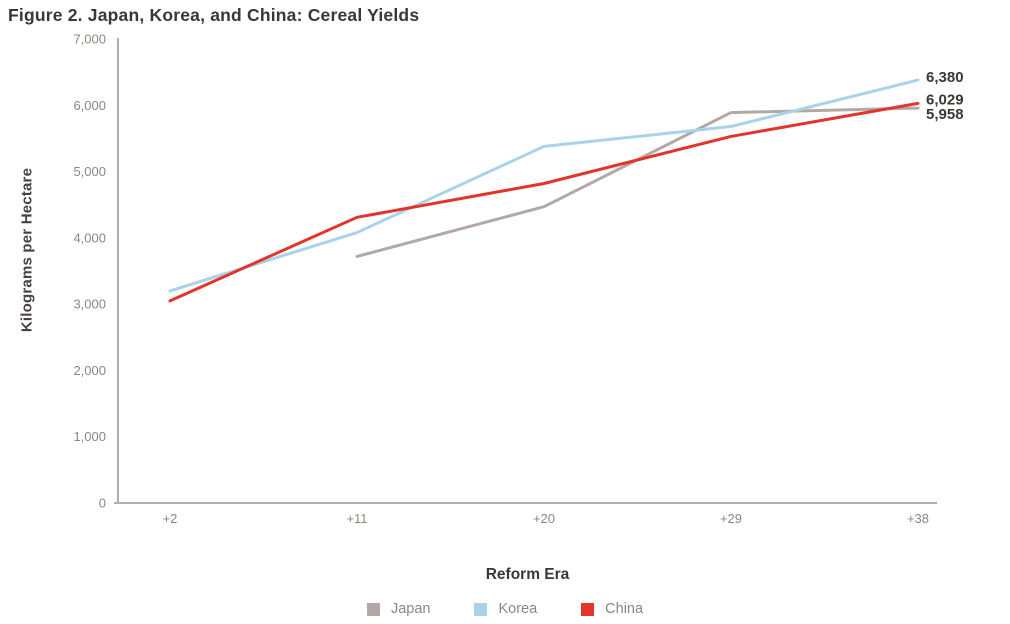  Describe the element at coordinates (731, 518) in the screenshot. I see `x-tick-label: +29` at that location.